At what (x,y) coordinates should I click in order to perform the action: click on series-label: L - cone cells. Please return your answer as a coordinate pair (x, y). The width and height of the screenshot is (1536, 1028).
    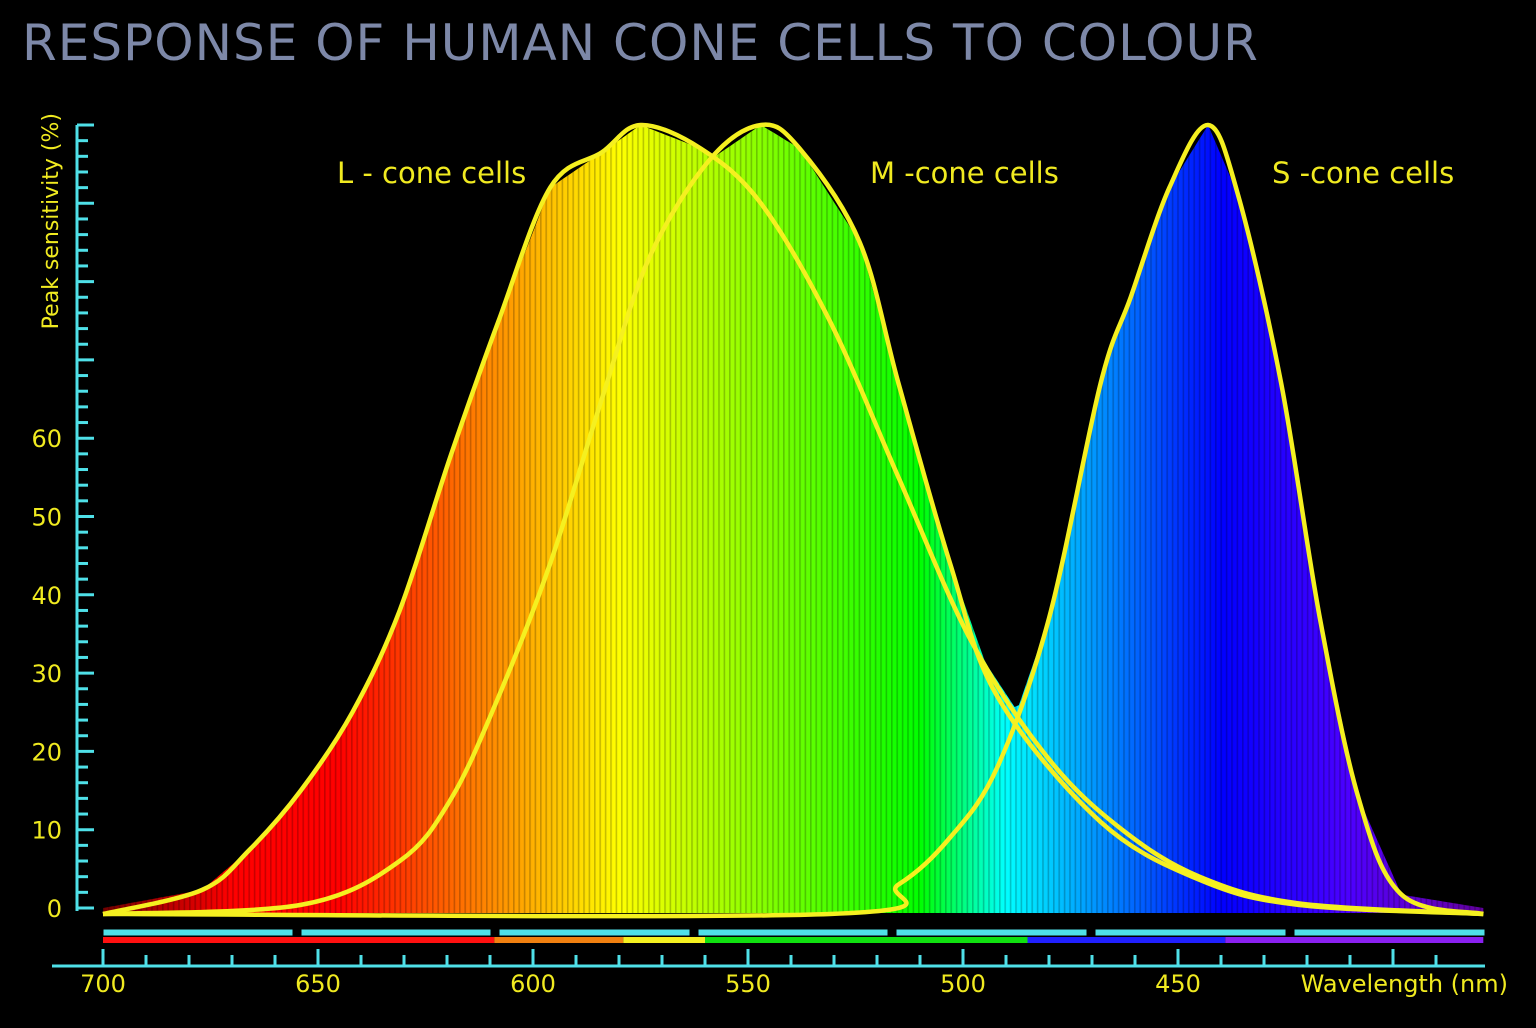
    Looking at the image, I should click on (431, 173).